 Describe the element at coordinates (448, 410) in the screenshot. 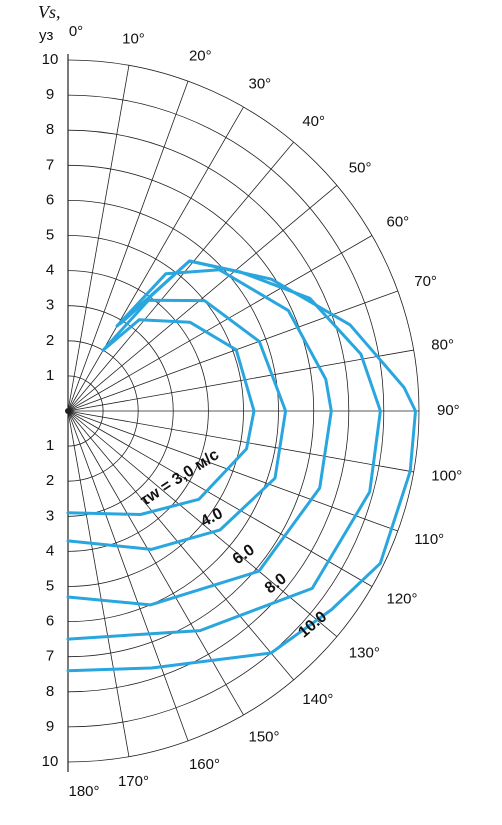

I see `theta-tick-label: 90°` at that location.